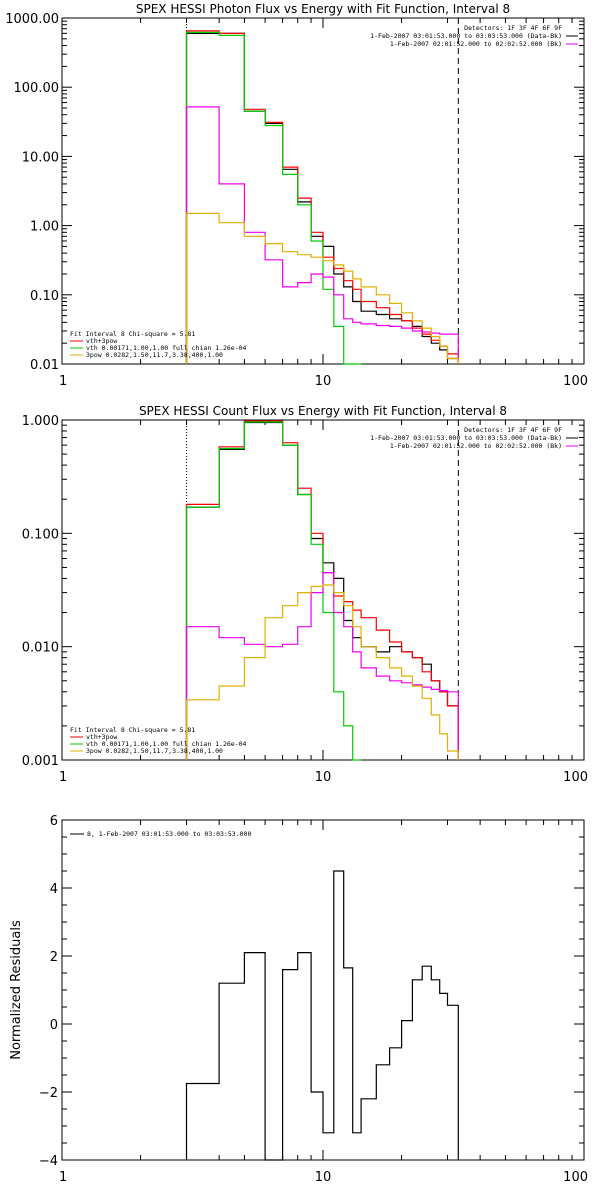  I want to click on series-3-histogram, so click(322, 235).